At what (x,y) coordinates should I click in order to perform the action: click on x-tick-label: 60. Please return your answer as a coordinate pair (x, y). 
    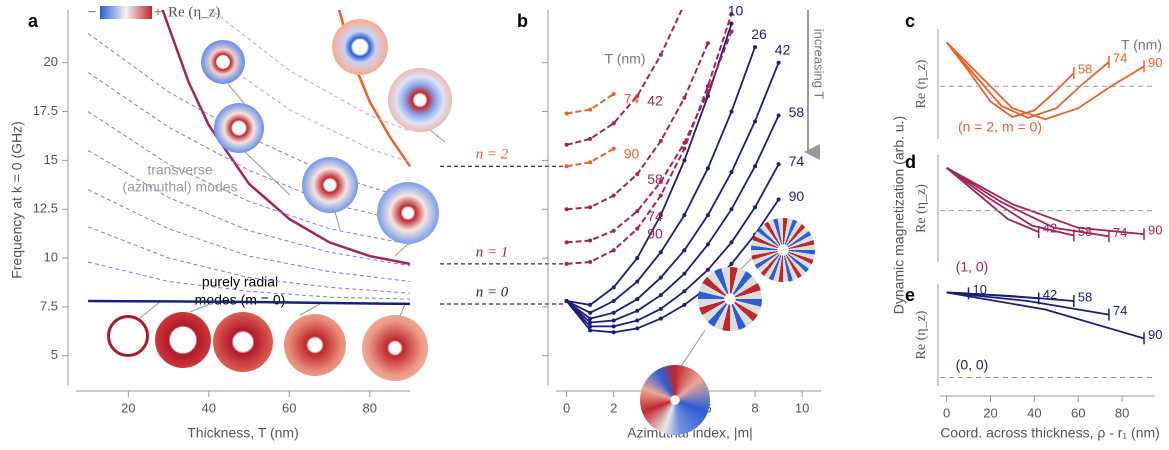
    Looking at the image, I should click on (289, 407).